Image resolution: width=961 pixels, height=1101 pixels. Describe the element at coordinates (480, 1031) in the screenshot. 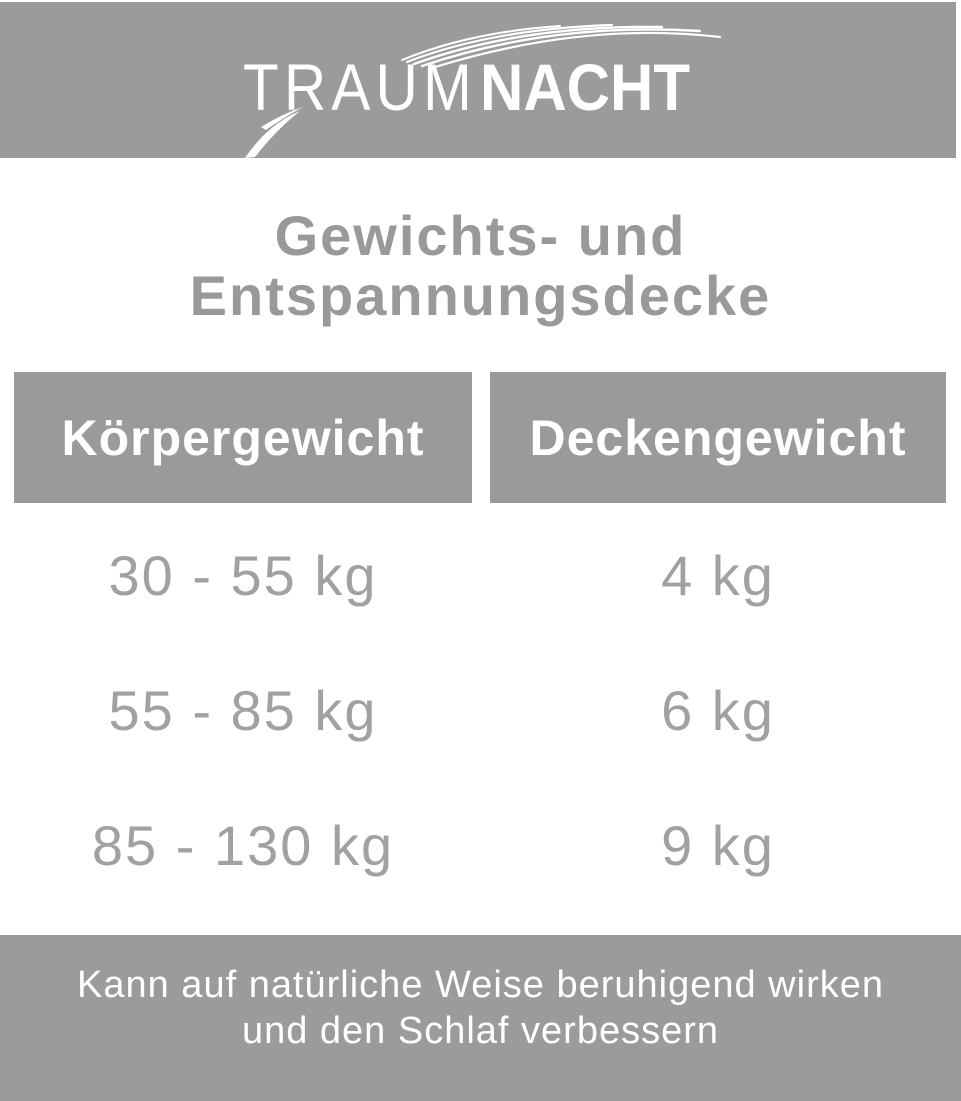

I see `footer-text-line2: und den Schlaf verbessern` at that location.